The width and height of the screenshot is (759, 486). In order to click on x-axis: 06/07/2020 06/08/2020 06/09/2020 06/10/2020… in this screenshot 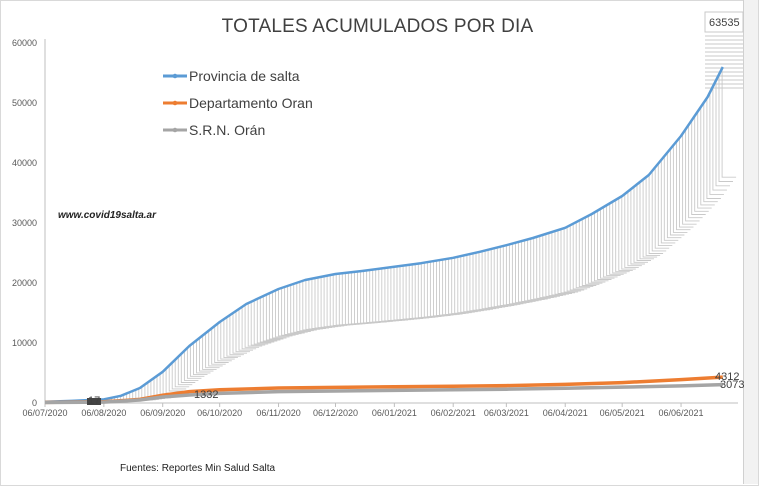, I will do `click(380, 410)`.